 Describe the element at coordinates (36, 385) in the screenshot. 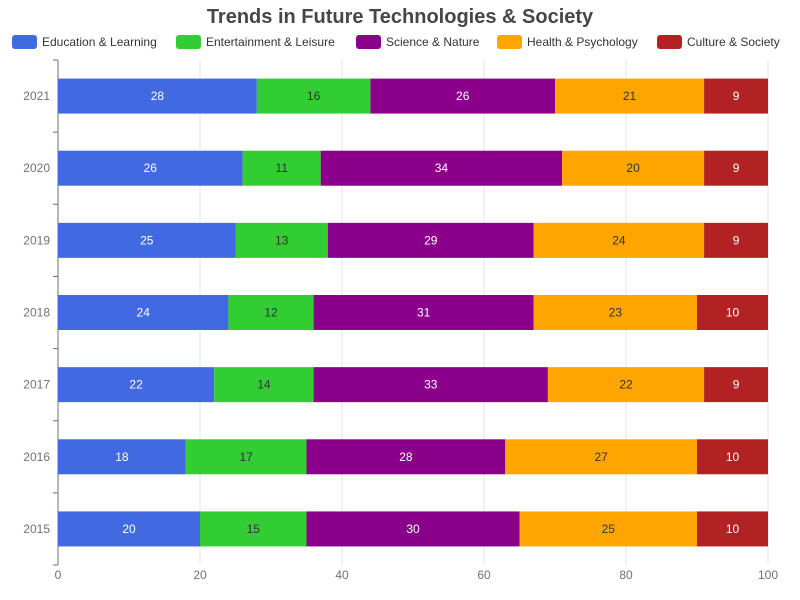

I see `y-tick-label: 2017` at that location.